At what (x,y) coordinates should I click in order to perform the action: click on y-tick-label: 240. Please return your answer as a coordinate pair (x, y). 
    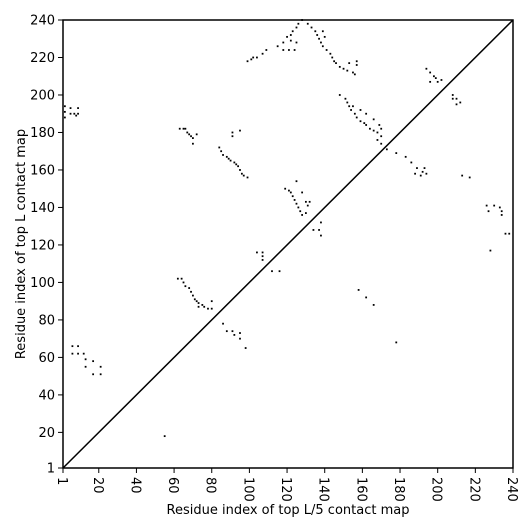
    Looking at the image, I should click on (42, 21).